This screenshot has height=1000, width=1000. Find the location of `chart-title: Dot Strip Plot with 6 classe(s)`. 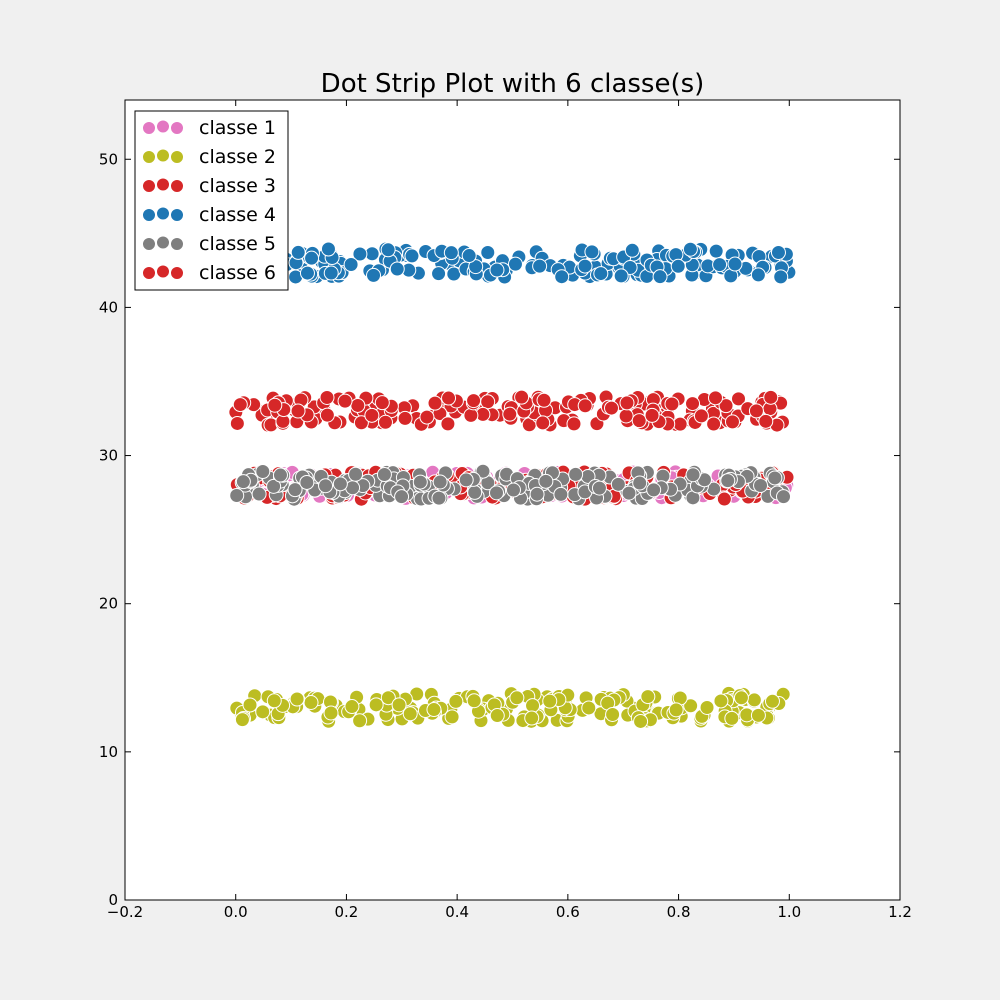

chart-title: Dot Strip Plot with 6 classe(s) is located at coordinates (513, 84).